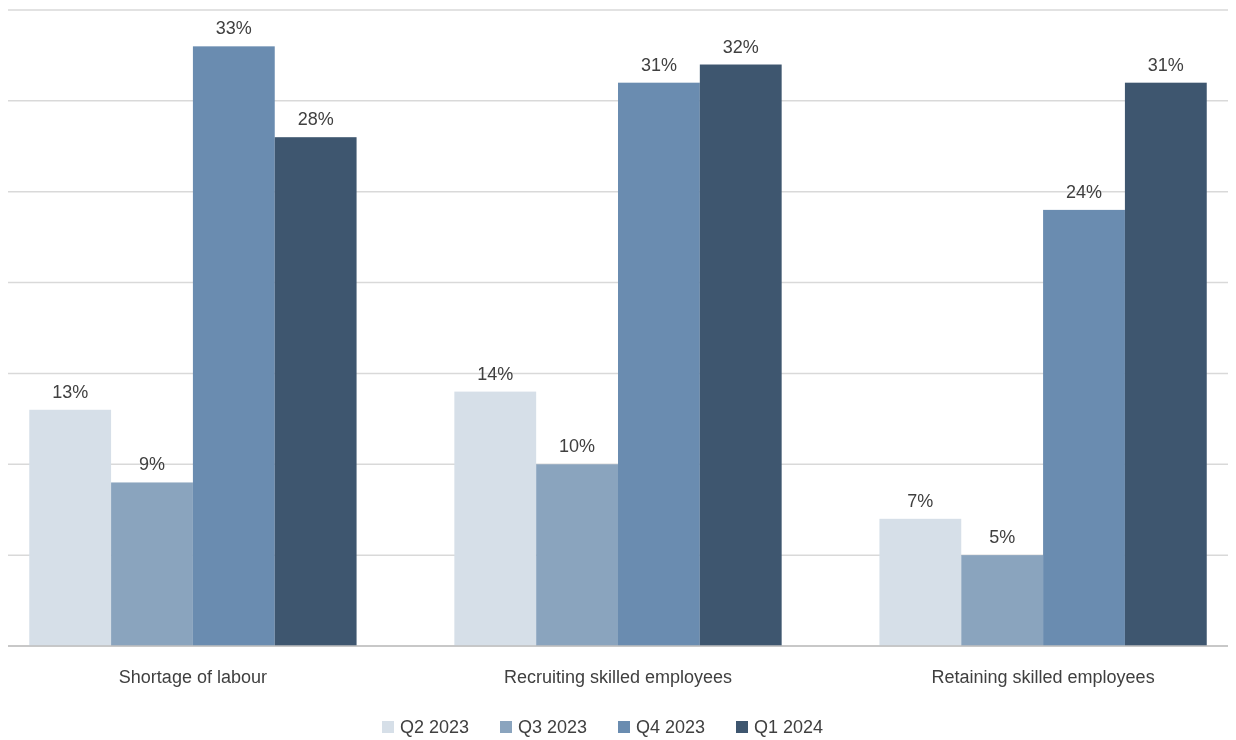 This screenshot has width=1236, height=740. Describe the element at coordinates (152, 464) in the screenshot. I see `data-label: 9%` at that location.